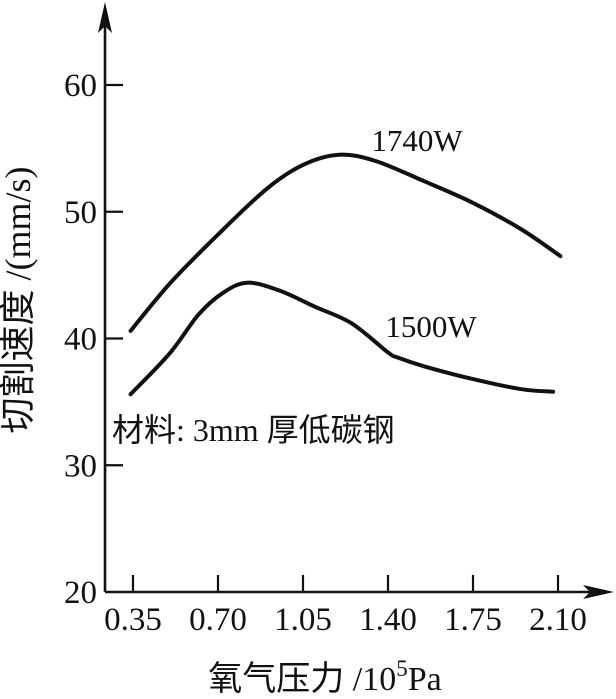 The width and height of the screenshot is (616, 699). Describe the element at coordinates (598, 592) in the screenshot. I see `x-axis-arrowhead` at that location.